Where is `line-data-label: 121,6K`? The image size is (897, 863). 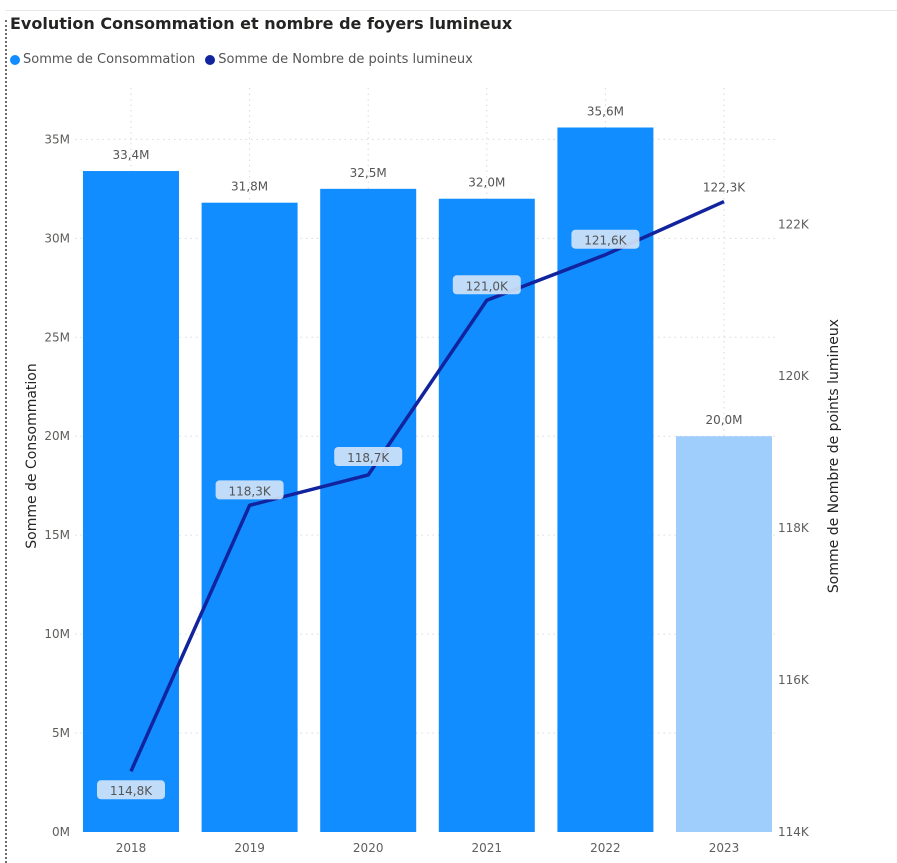 line-data-label: 121,6K is located at coordinates (605, 241).